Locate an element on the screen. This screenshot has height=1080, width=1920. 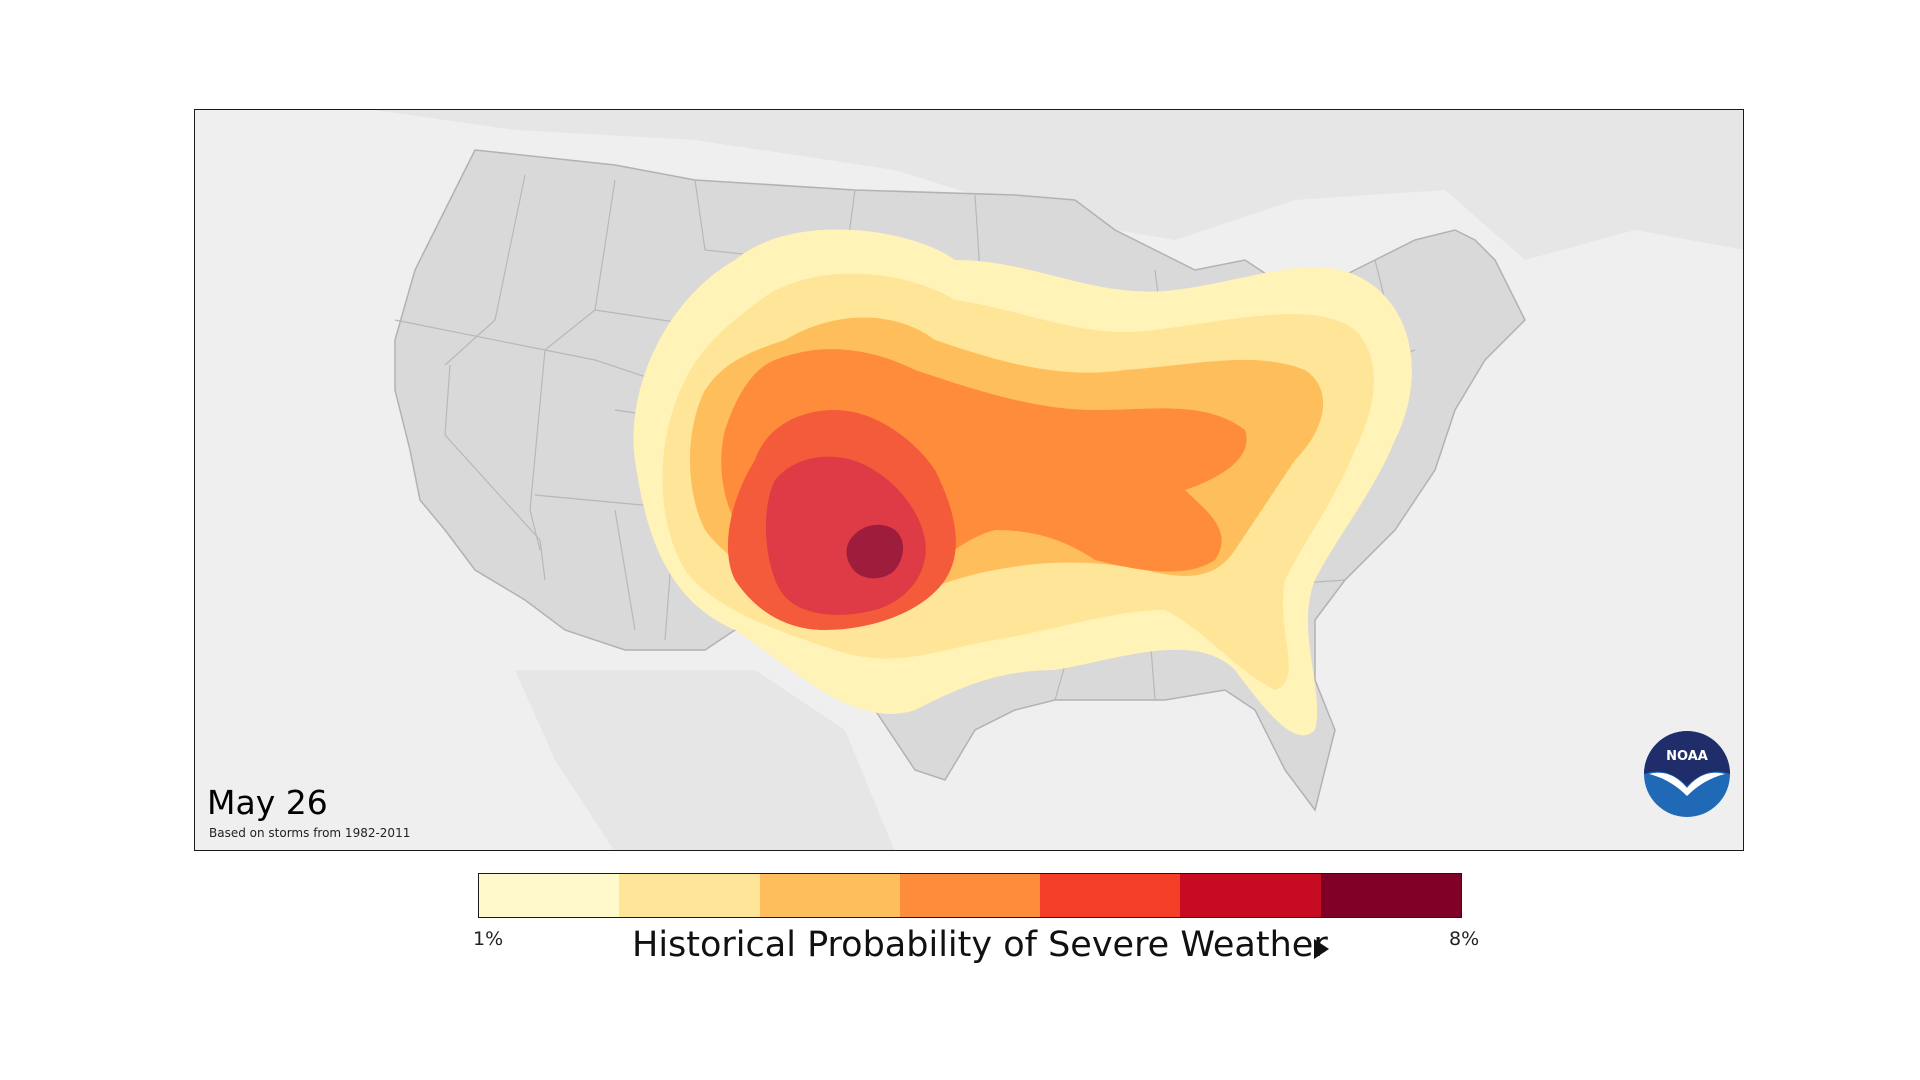
legend-title: Historical Probability of Severe Weather is located at coordinates (980, 945).